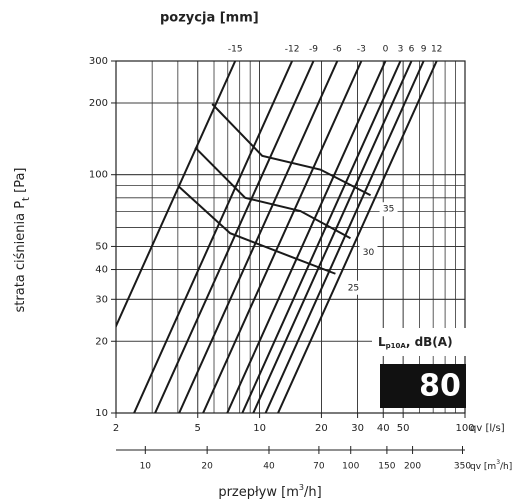  I want to click on y-axis-label: strata ciśnienia Pt [Pa], so click(22, 240).